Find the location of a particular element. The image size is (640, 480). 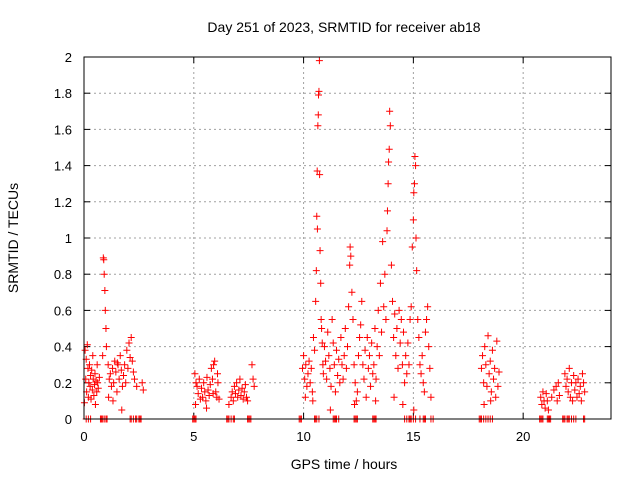

x-tick-label: 10 is located at coordinates (303, 436).